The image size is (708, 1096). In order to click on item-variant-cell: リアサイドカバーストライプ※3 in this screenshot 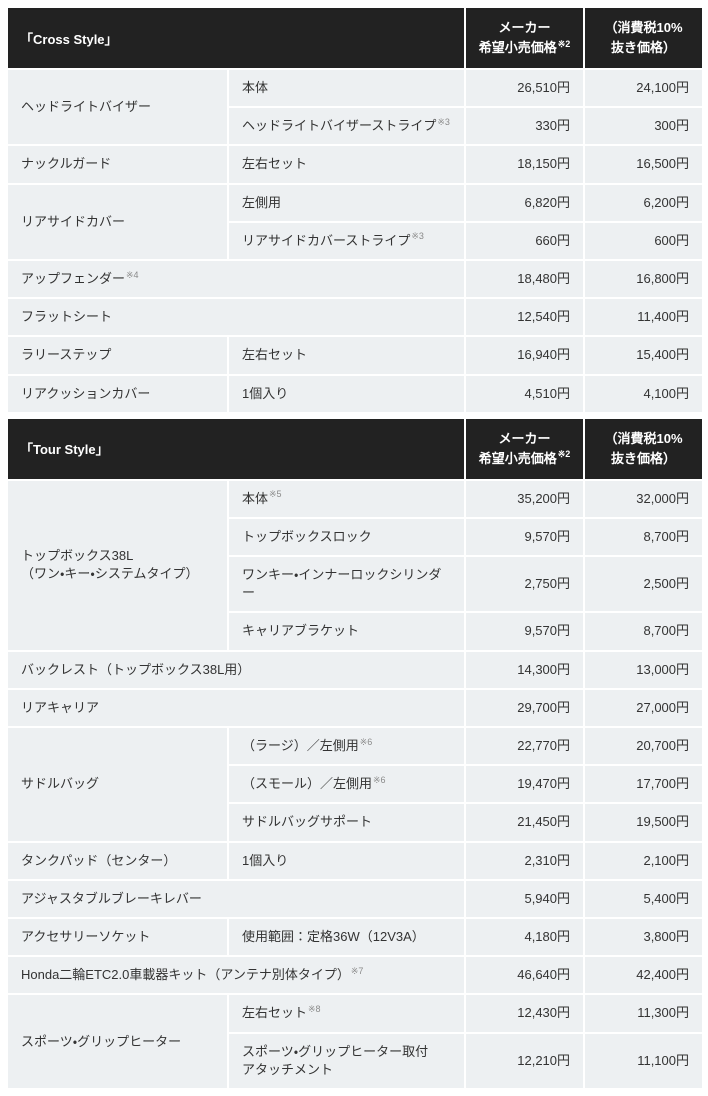, I will do `click(346, 240)`.